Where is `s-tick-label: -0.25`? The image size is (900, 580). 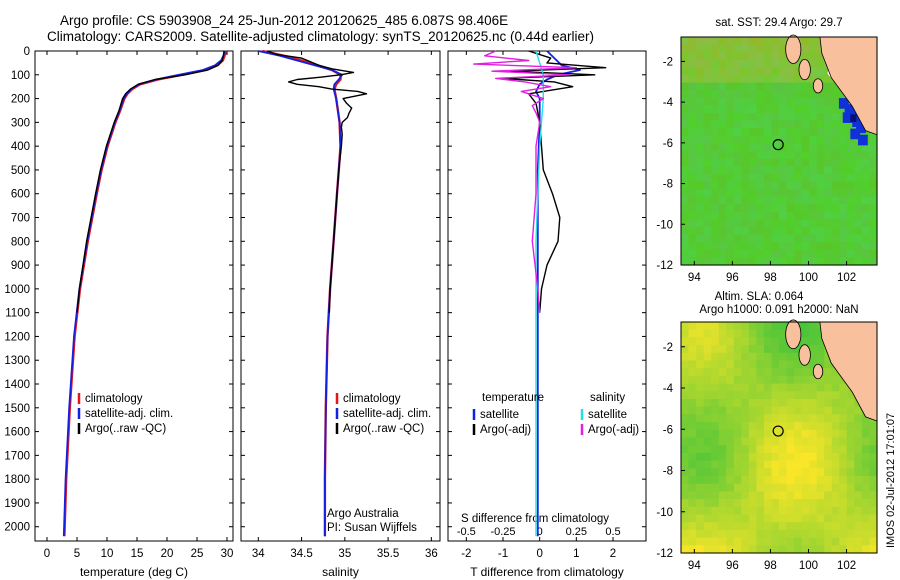
s-tick-label: -0.25 is located at coordinates (502, 532).